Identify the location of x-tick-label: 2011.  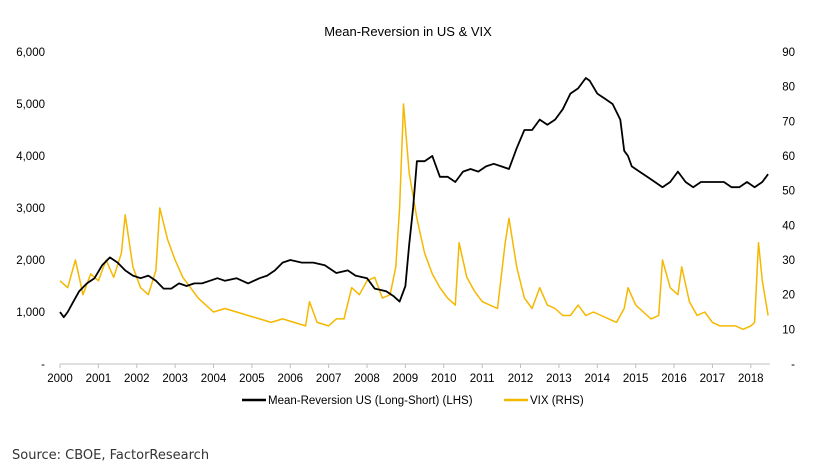
(482, 379).